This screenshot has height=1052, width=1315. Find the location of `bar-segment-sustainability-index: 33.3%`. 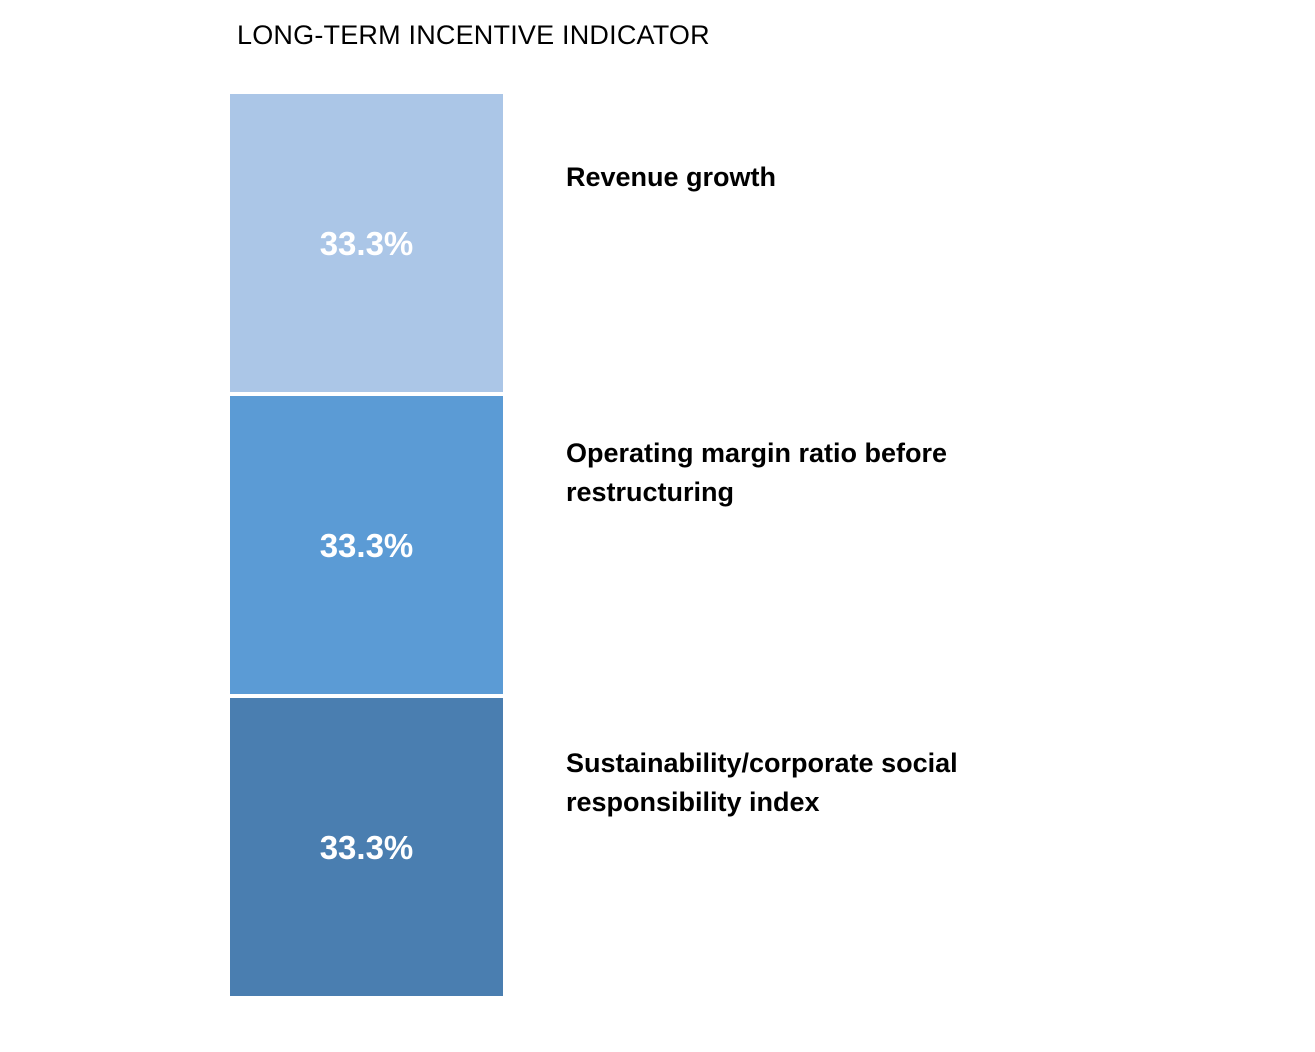

bar-segment-sustainability-index: 33.3% is located at coordinates (366, 847).